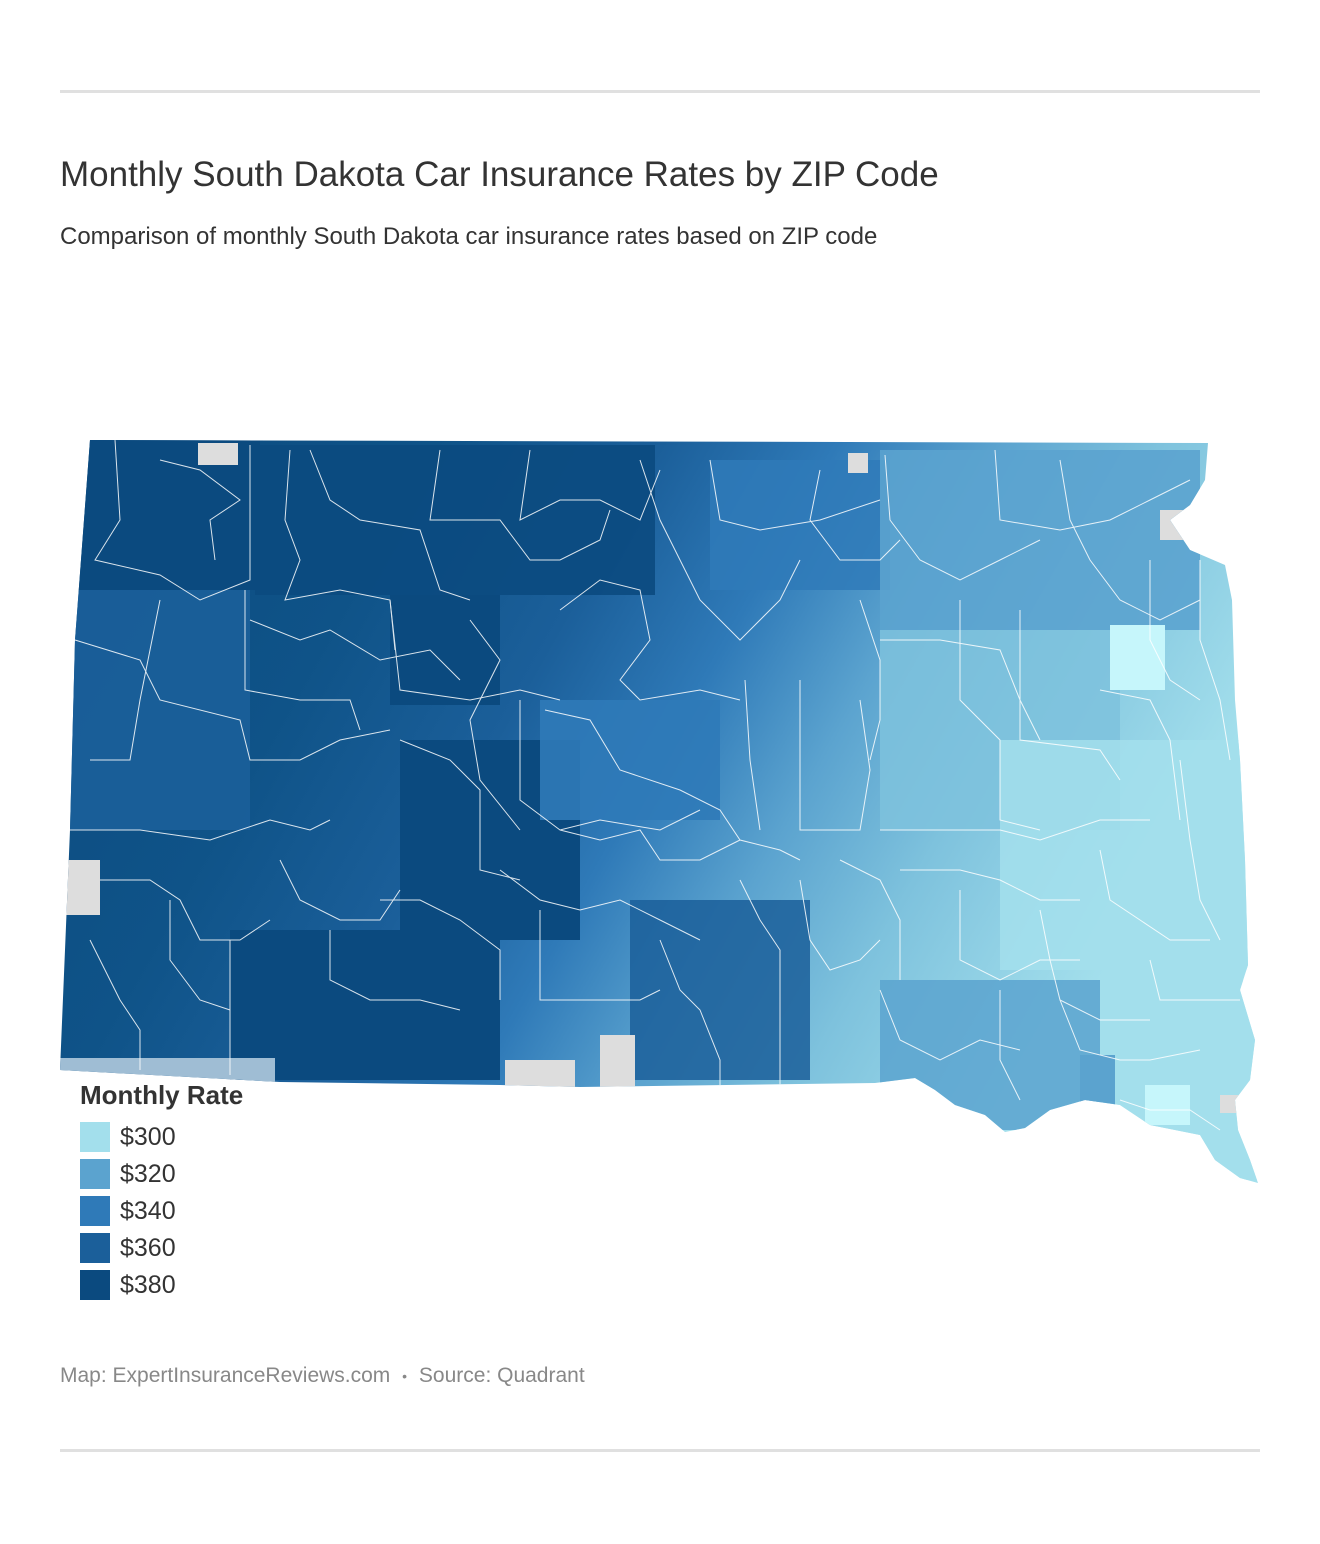  I want to click on legend-label: $380, so click(148, 1284).